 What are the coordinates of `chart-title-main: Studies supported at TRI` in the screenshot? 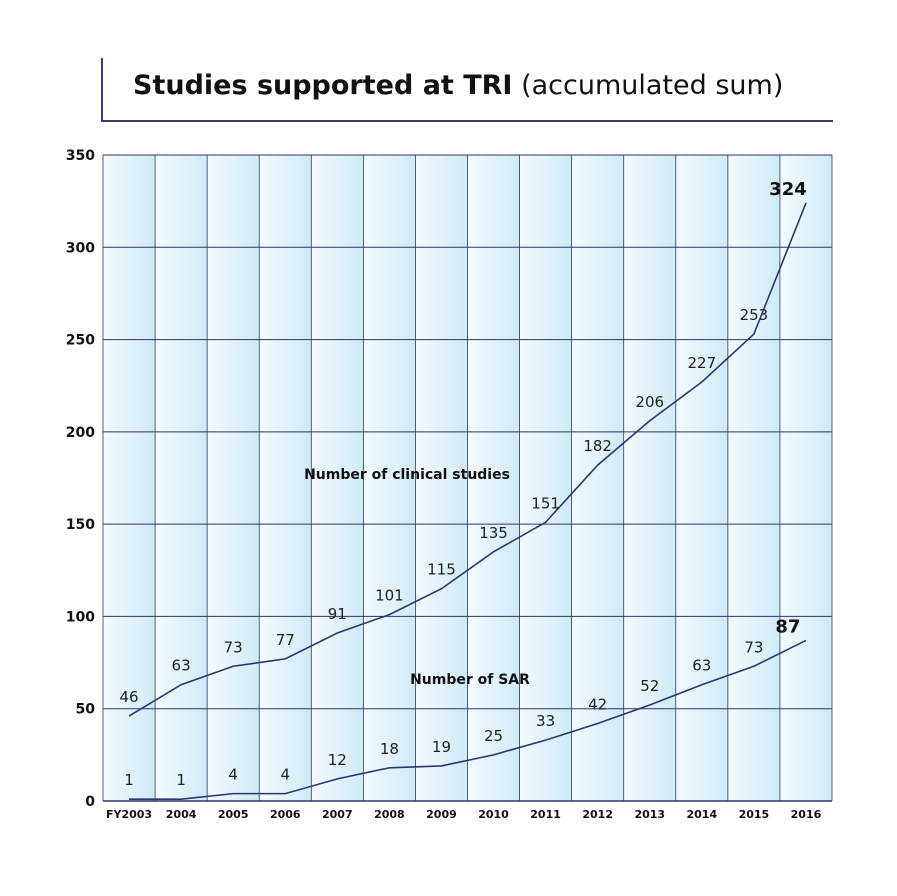 It's located at (323, 85).